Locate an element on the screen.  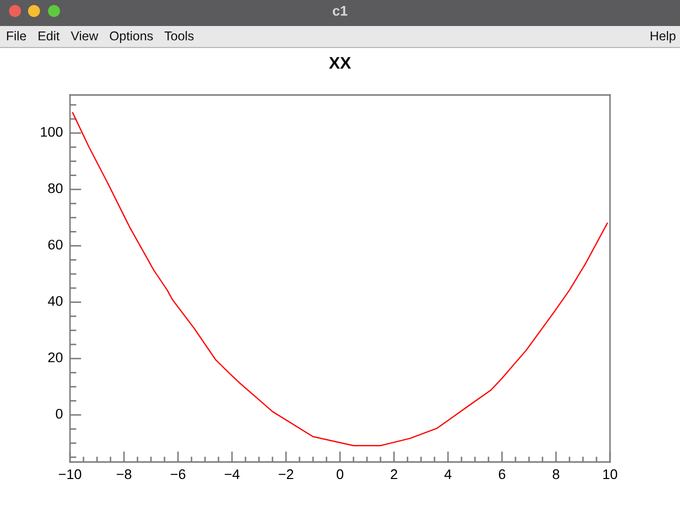
x-tick-label: −2 is located at coordinates (286, 474).